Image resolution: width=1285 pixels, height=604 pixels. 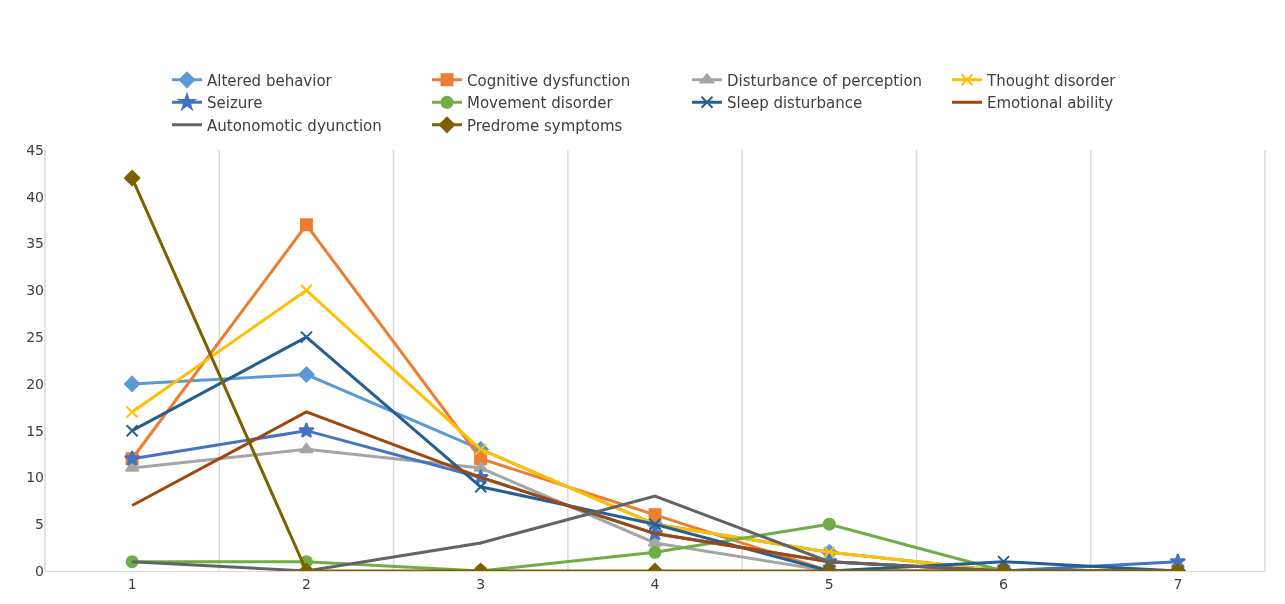 What do you see at coordinates (1004, 583) in the screenshot?
I see `x-tick-label: 6` at bounding box center [1004, 583].